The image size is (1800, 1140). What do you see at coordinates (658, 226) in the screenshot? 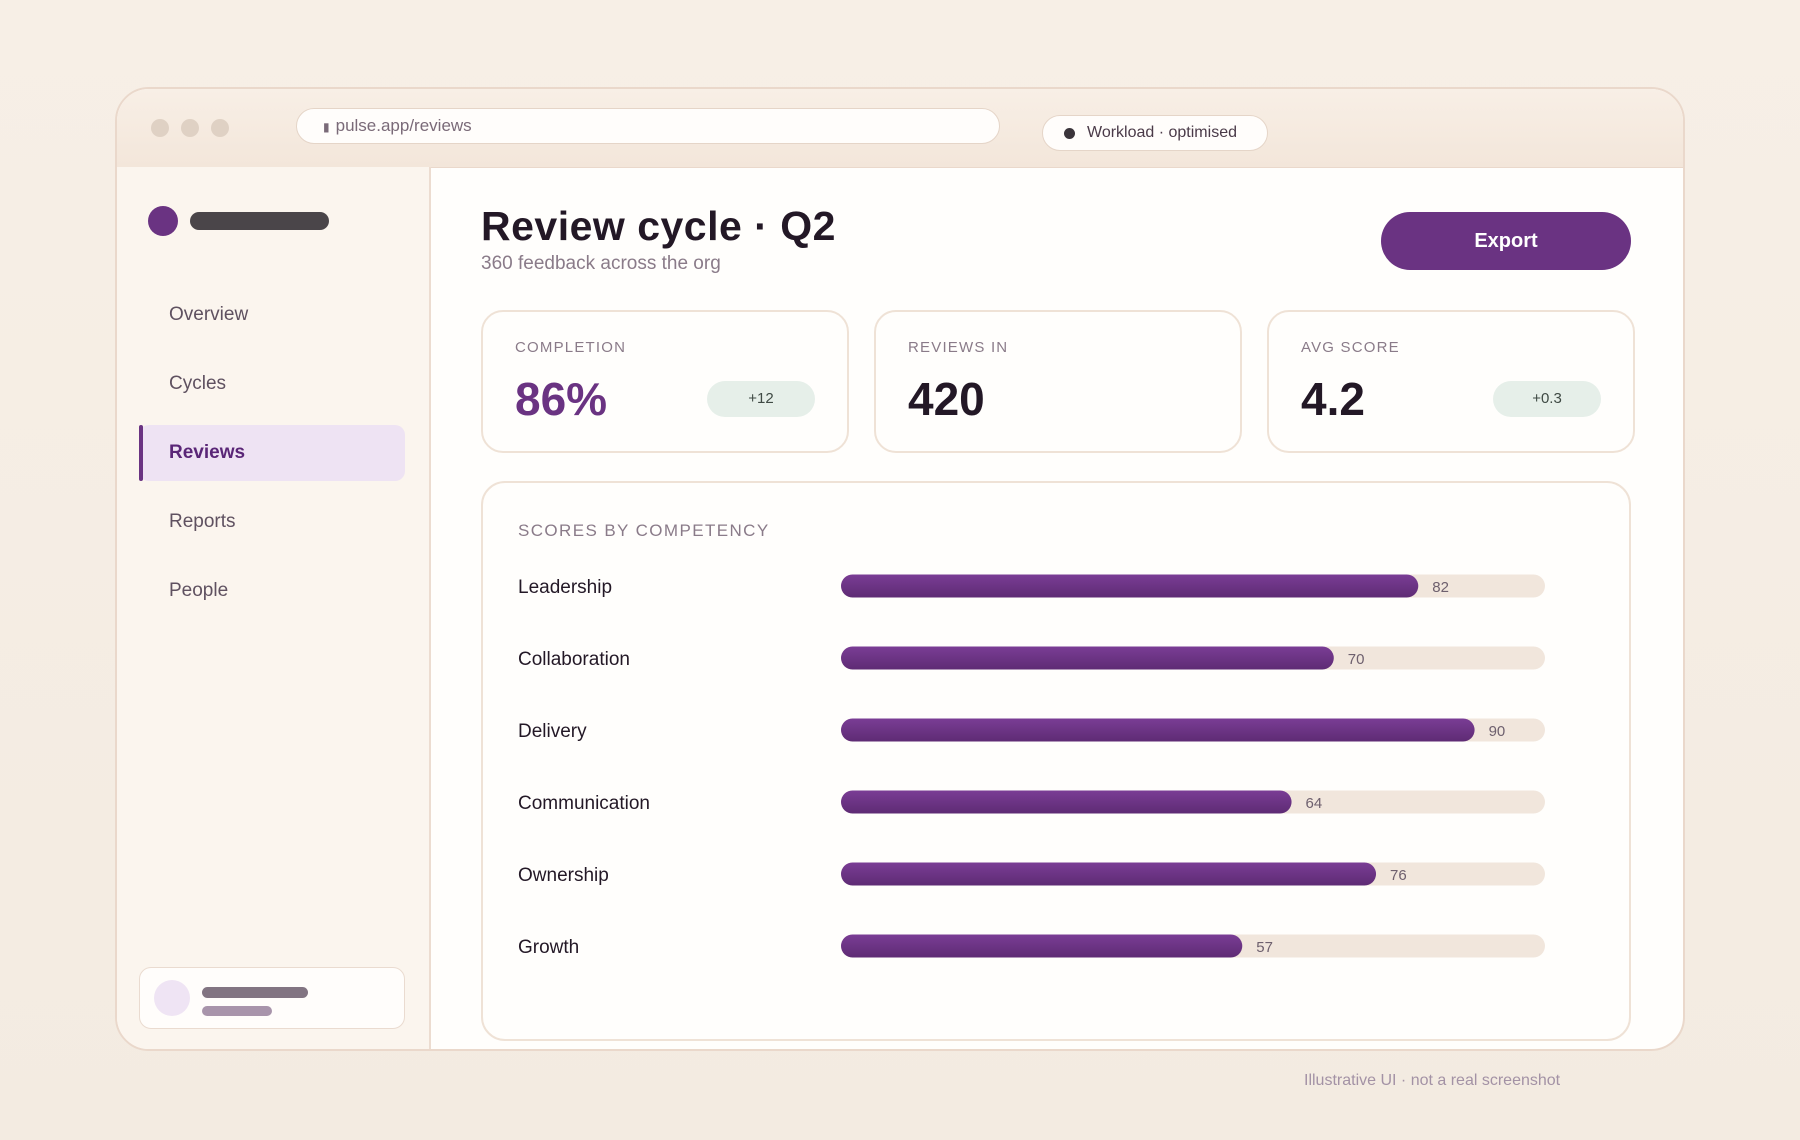
I see `page-title: Review cycle · Q2` at bounding box center [658, 226].